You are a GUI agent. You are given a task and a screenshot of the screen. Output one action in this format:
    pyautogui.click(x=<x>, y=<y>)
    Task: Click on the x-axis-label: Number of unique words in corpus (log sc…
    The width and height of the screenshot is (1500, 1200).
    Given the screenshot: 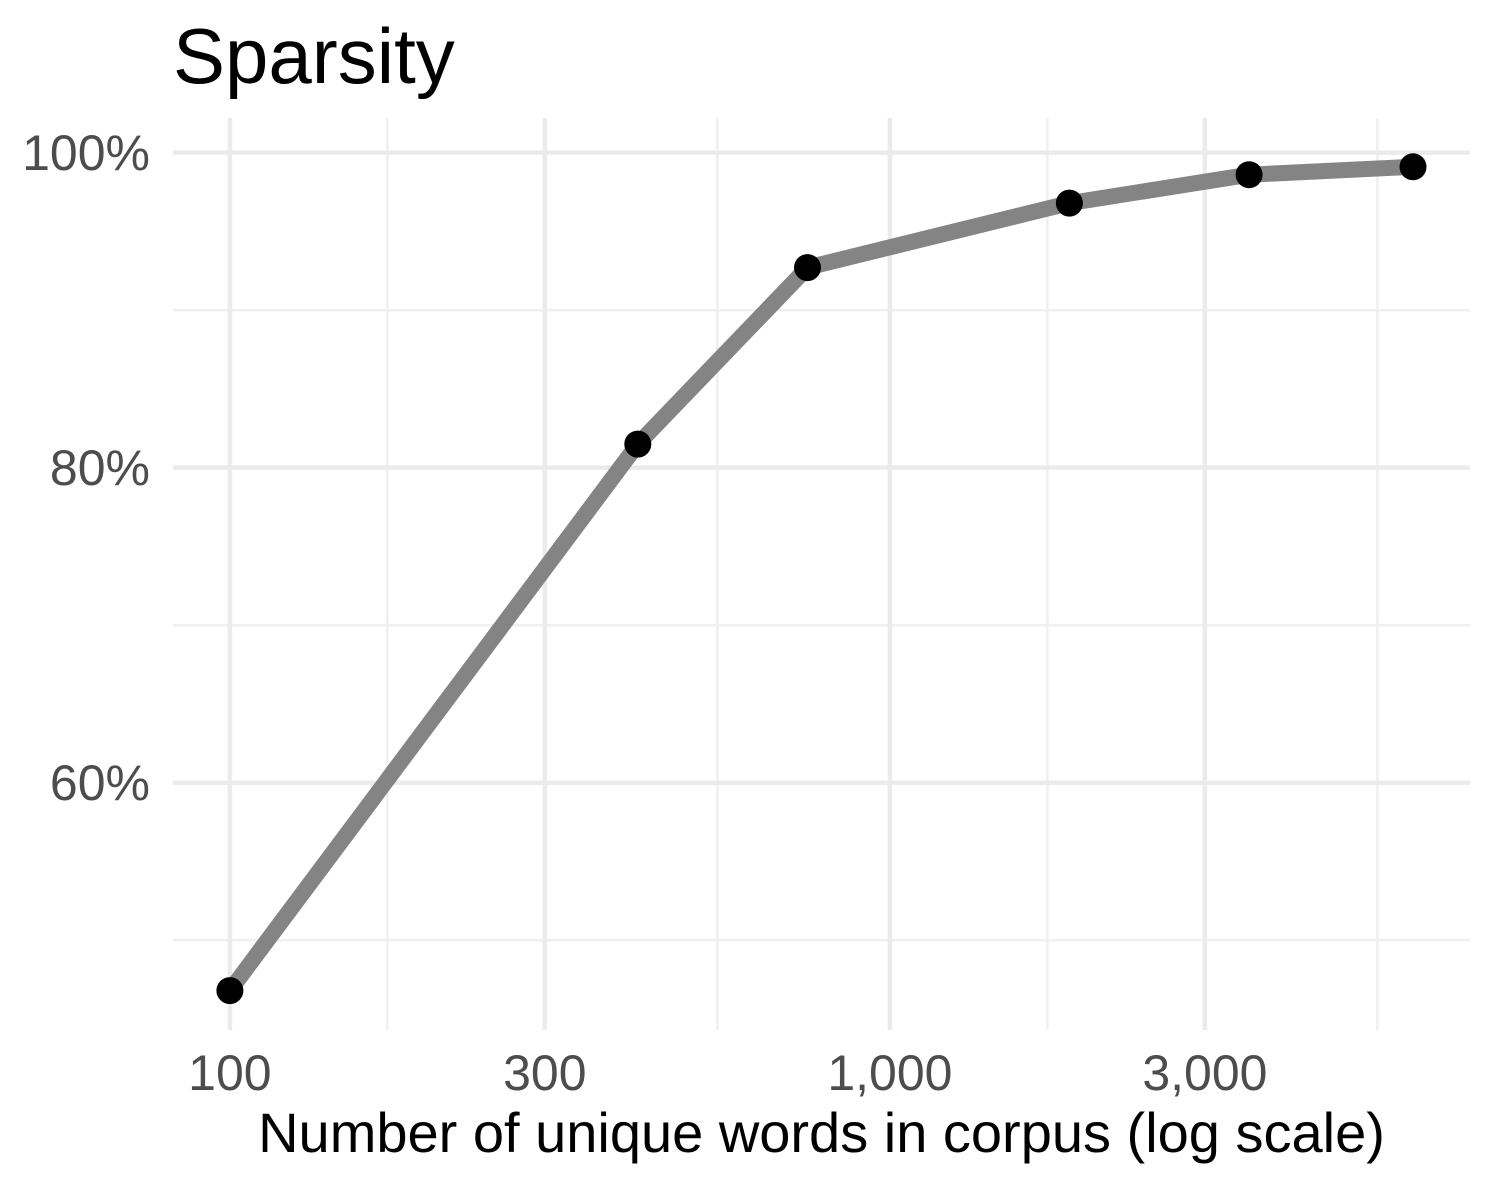 What is the action you would take?
    pyautogui.click(x=821, y=1132)
    